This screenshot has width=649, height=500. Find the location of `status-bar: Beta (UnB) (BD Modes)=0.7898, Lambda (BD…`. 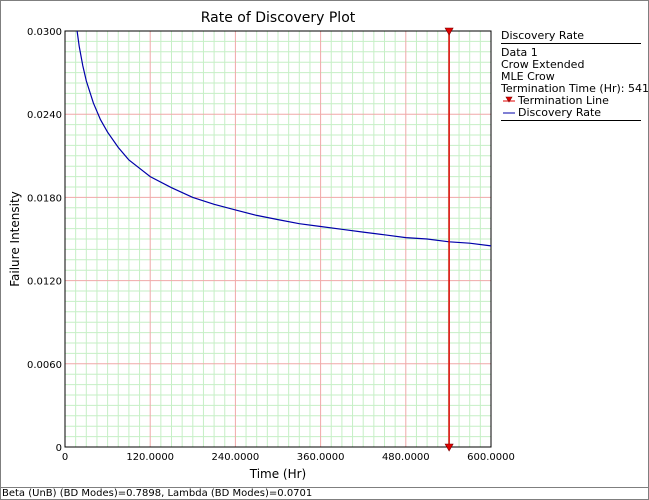

status-bar: Beta (UnB) (BD Modes)=0.7898, Lambda (BD… is located at coordinates (325, 493).